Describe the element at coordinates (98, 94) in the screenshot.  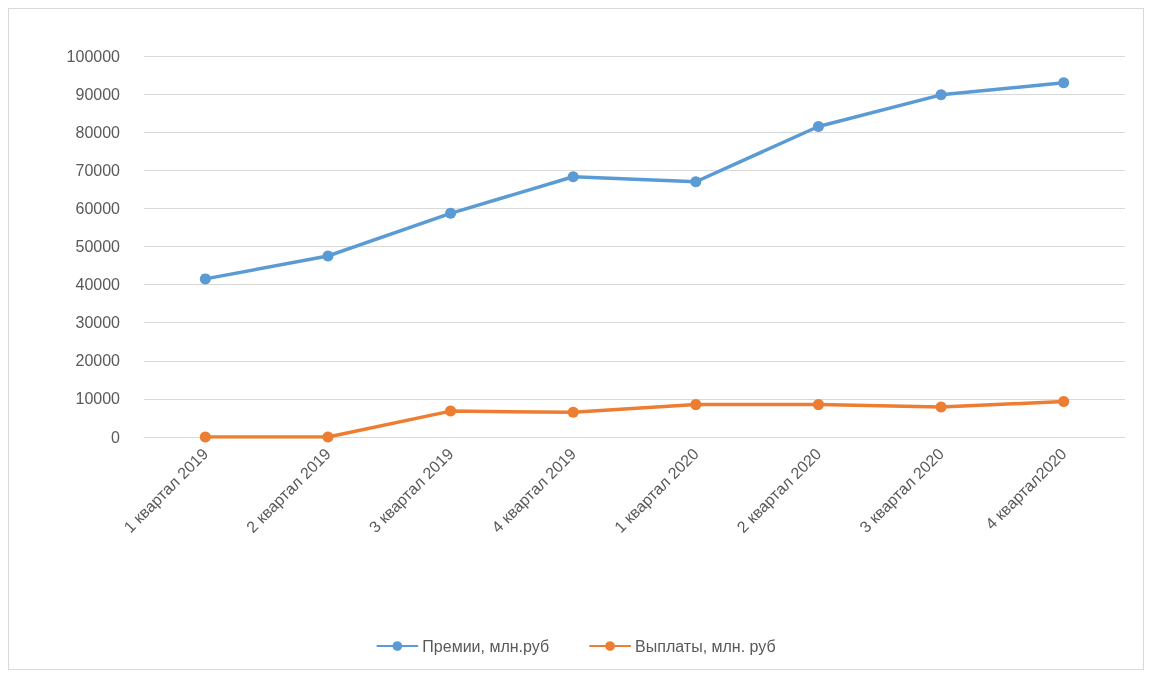
I see `y-tick-label: 90000` at that location.